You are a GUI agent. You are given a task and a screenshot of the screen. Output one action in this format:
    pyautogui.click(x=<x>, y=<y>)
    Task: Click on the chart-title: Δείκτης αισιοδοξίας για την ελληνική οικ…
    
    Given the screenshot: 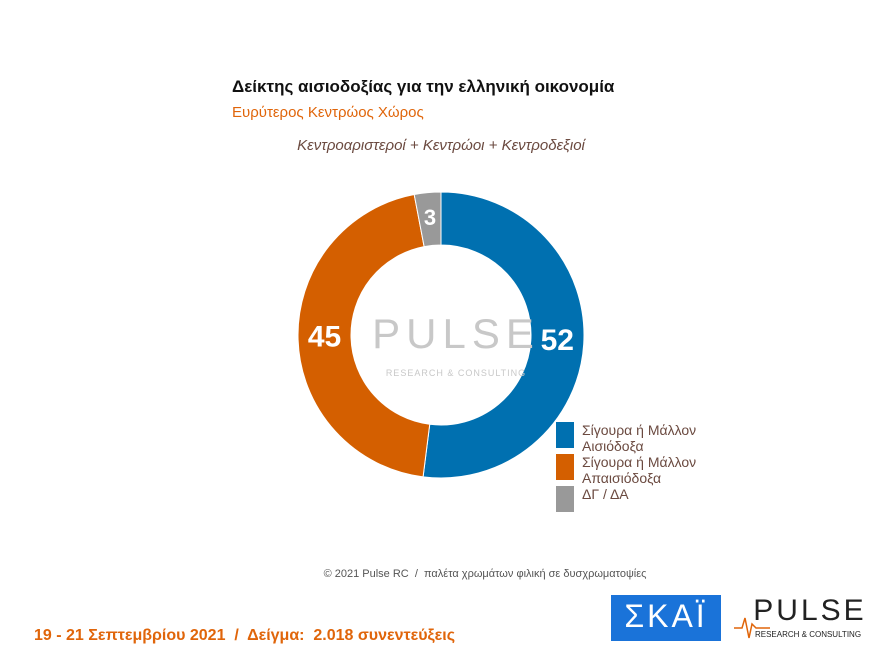 What is the action you would take?
    pyautogui.click(x=423, y=86)
    